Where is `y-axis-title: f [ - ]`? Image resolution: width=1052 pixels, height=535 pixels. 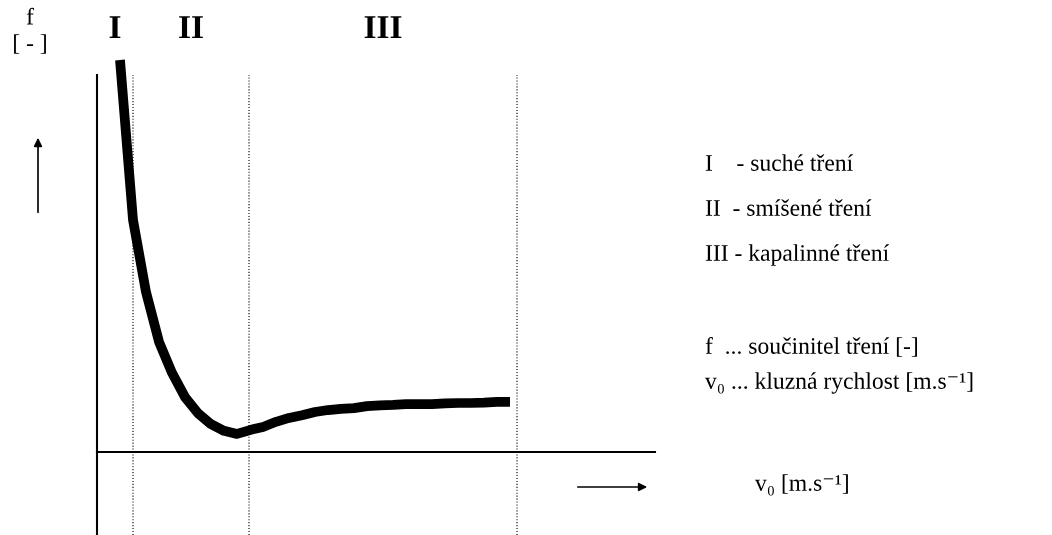
y-axis-title: f [ - ] is located at coordinates (30, 30).